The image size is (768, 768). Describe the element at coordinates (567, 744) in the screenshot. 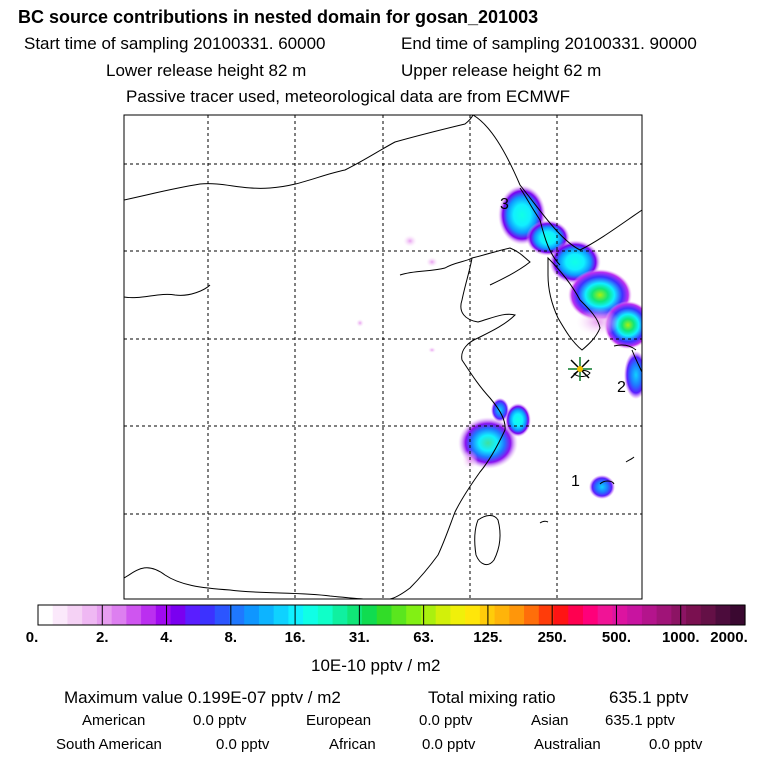

I see `region-australian-name: Australian` at that location.